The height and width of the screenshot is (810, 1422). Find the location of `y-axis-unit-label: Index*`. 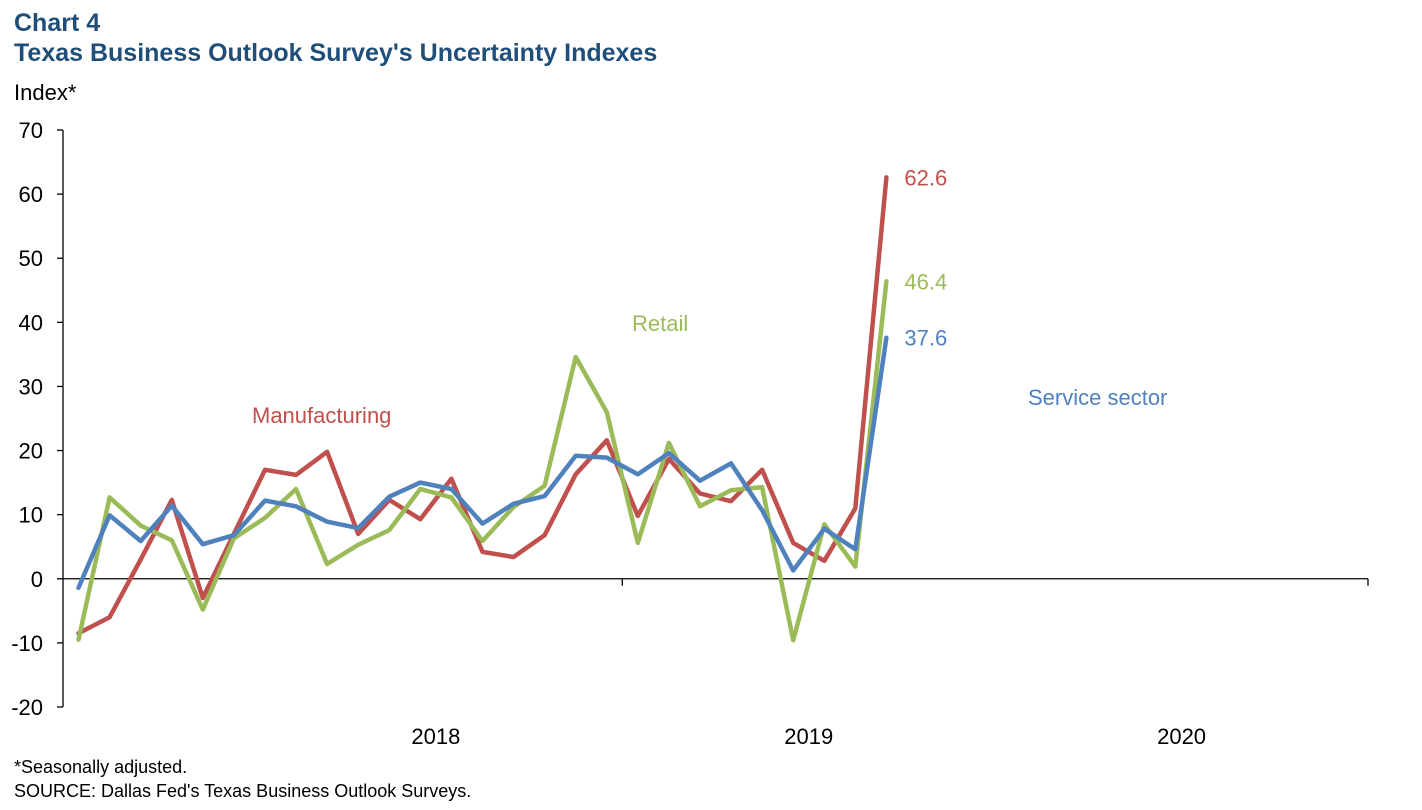

y-axis-unit-label: Index* is located at coordinates (45, 92).